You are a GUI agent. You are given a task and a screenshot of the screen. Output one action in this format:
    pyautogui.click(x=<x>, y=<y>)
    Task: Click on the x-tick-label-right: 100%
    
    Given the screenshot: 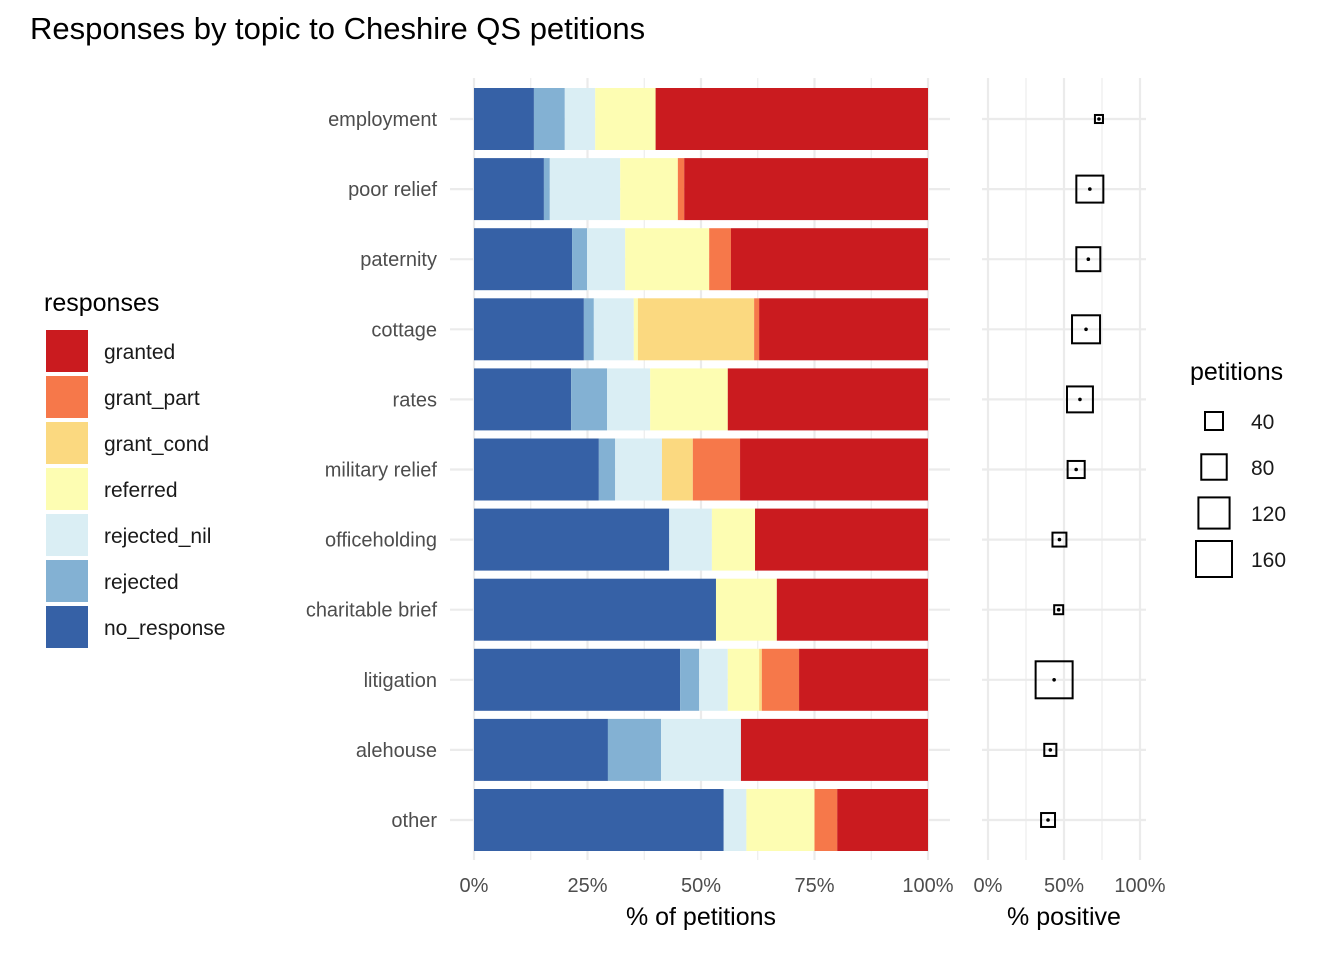 What is the action you would take?
    pyautogui.click(x=1139, y=886)
    